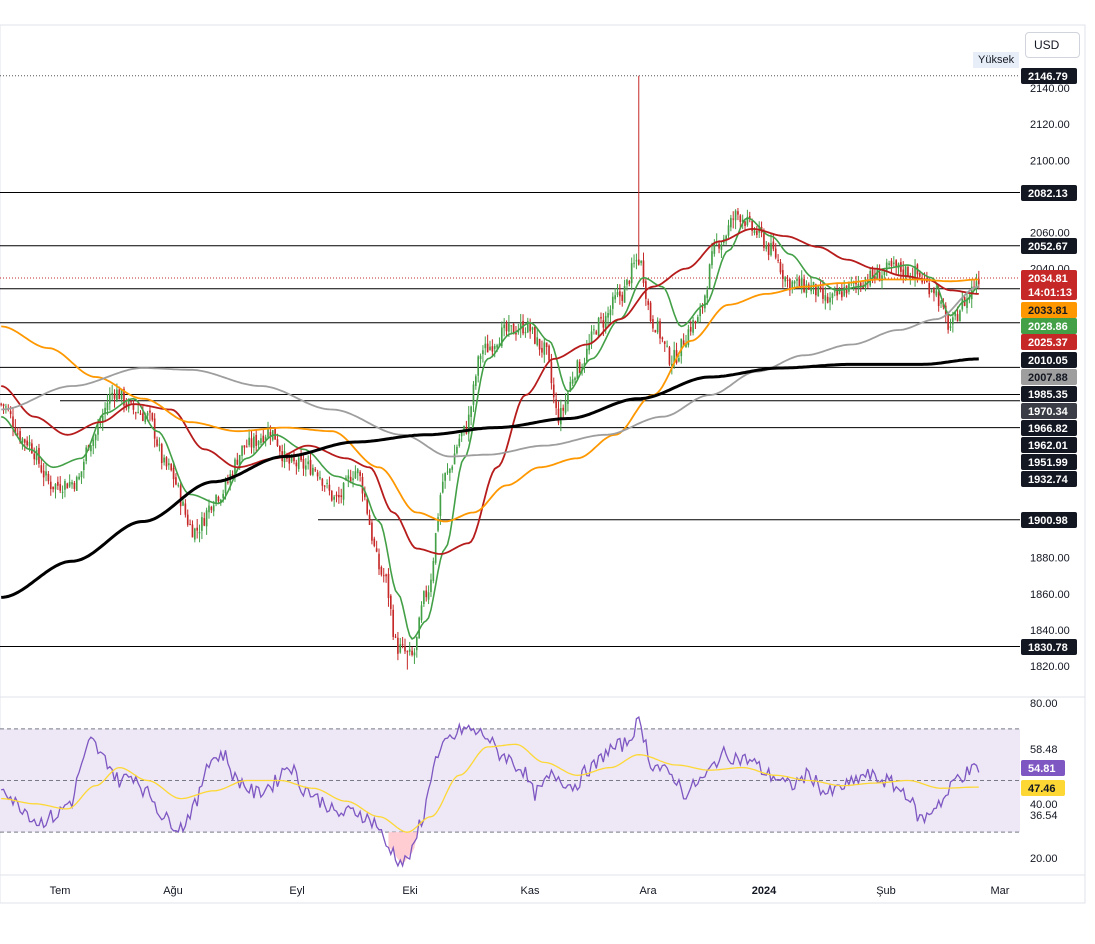 The width and height of the screenshot is (1095, 944). I want to click on price-badge-value: 2034.81, so click(1048, 279).